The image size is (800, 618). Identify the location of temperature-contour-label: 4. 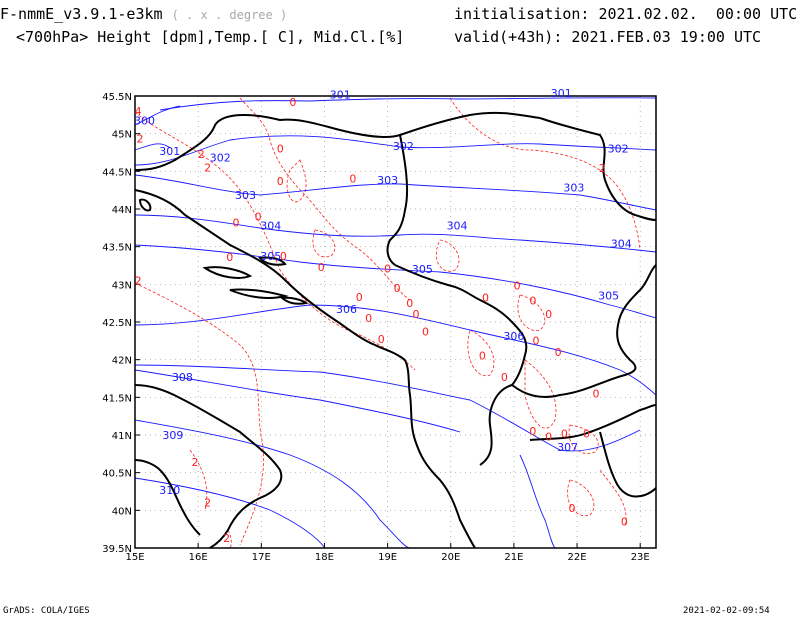
(138, 111).